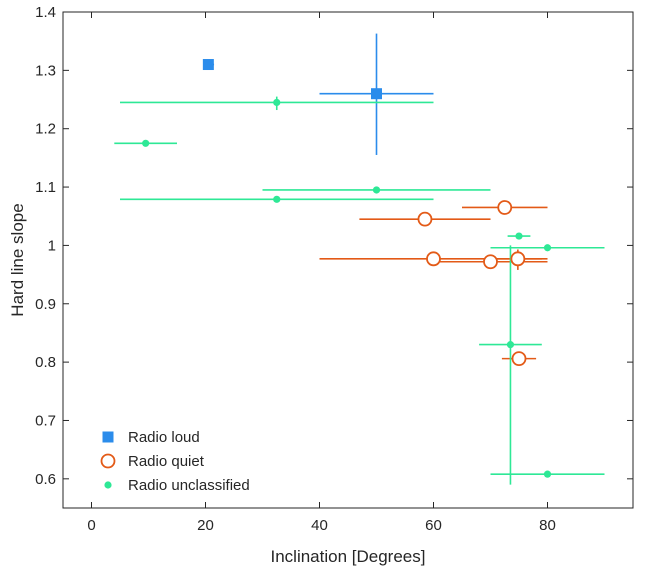 The width and height of the screenshot is (658, 572). Describe the element at coordinates (319, 525) in the screenshot. I see `x-tick-label: 40` at that location.